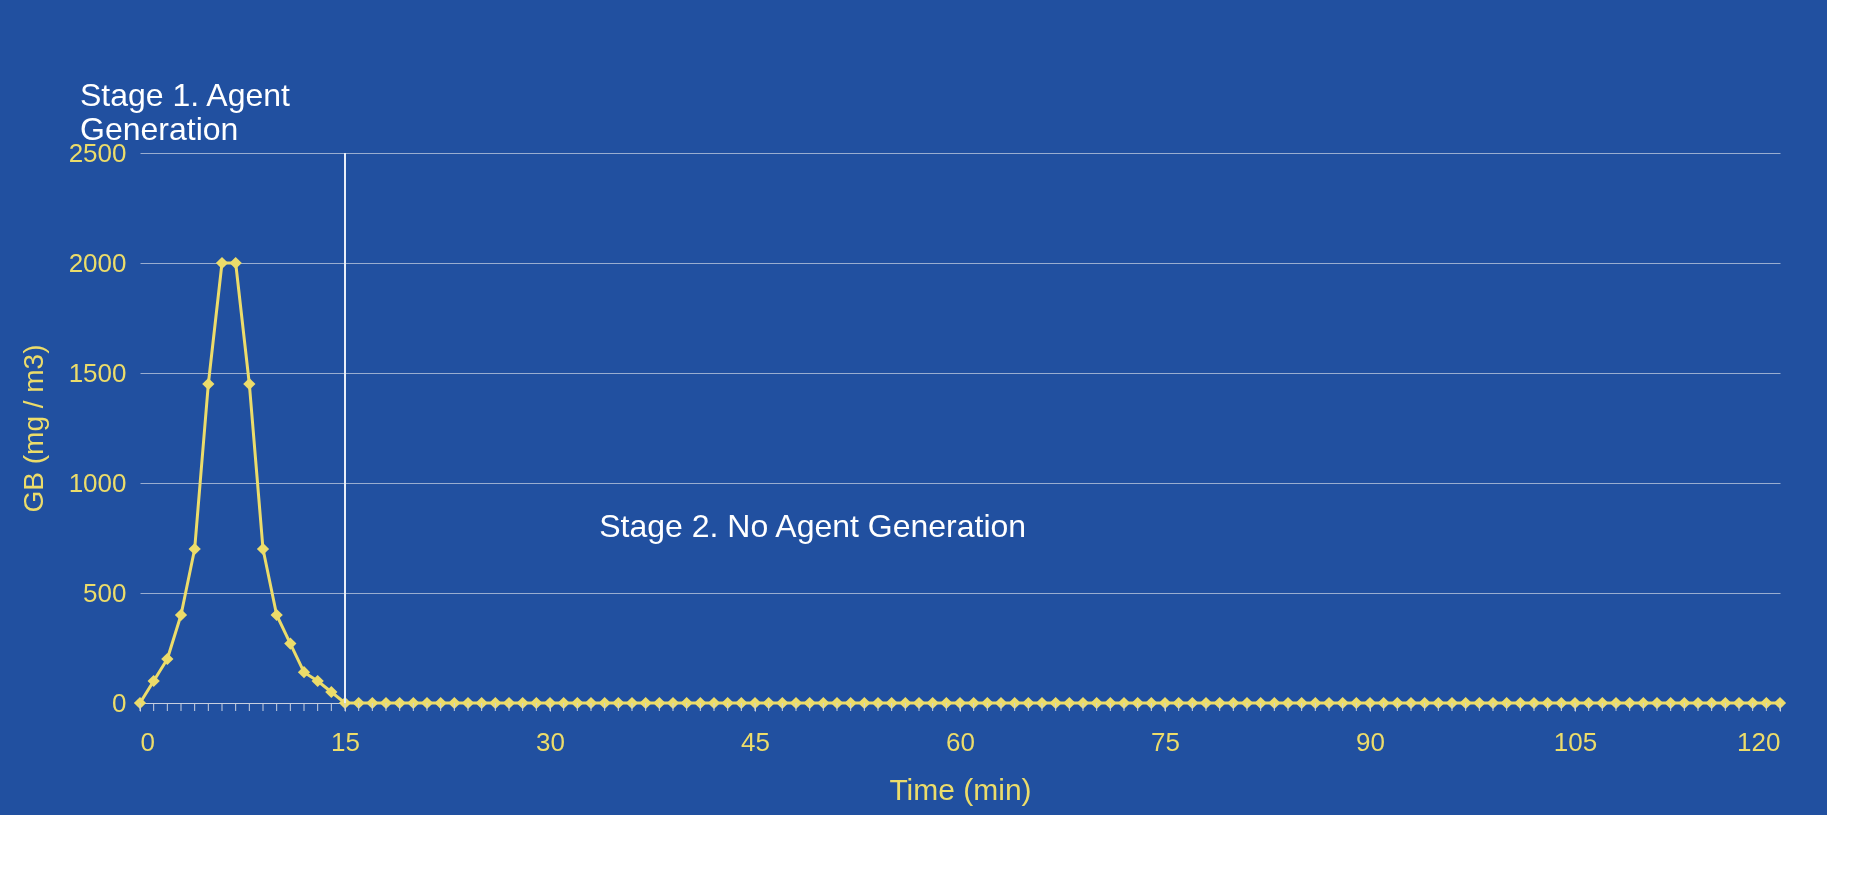 Image resolution: width=1866 pixels, height=869 pixels. What do you see at coordinates (147, 741) in the screenshot?
I see `x-tick-label: 0` at bounding box center [147, 741].